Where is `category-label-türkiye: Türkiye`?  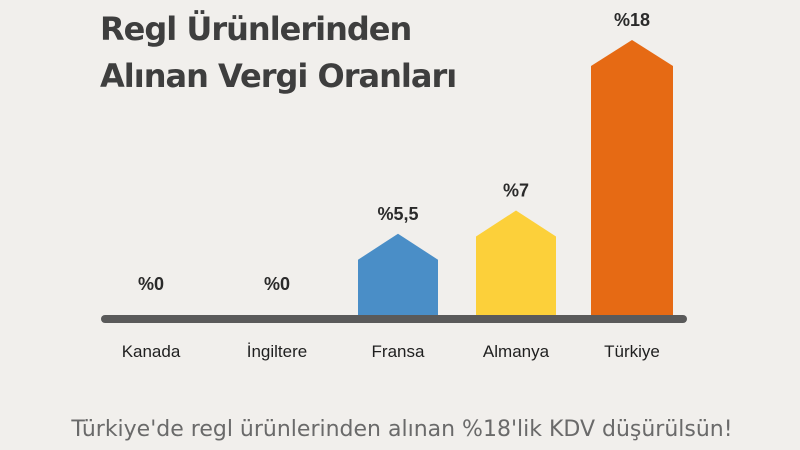
category-label-türkiye: Türkiye is located at coordinates (632, 351).